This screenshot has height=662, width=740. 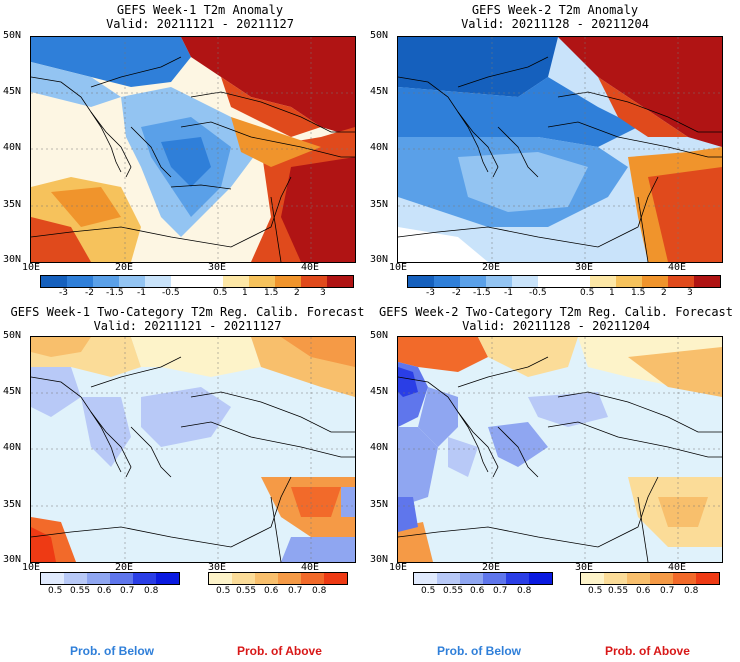 I want to click on panel-title: GEFS Week-2 T2m Anomaly, so click(x=555, y=10).